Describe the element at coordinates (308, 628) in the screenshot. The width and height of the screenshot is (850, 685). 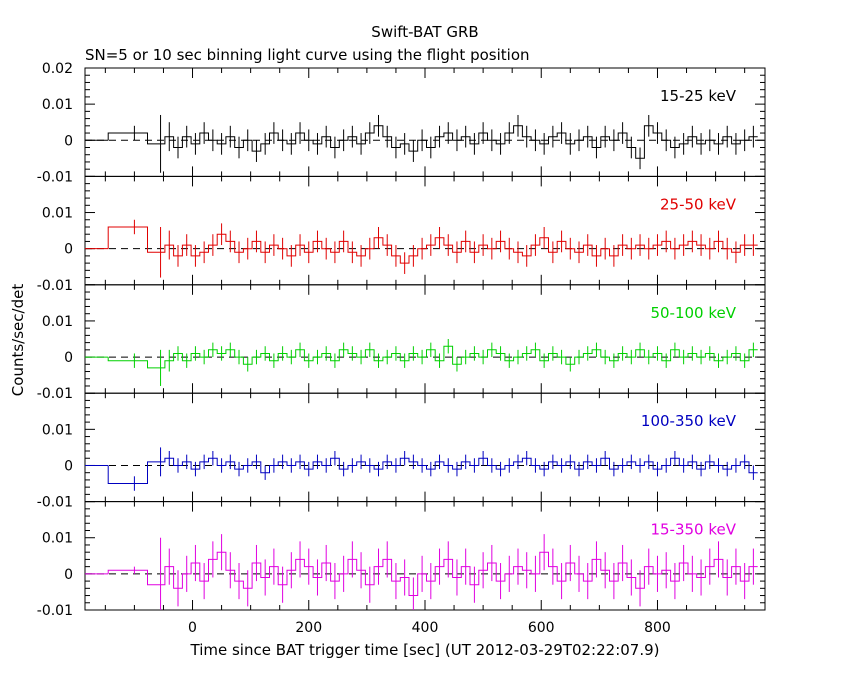
I see `x-tick-label: 200` at that location.